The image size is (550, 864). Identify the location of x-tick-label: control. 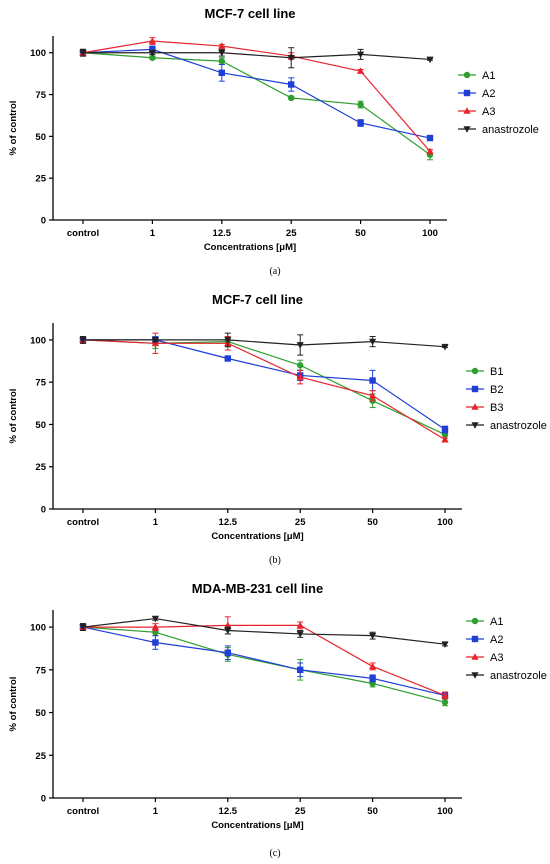
(83, 811).